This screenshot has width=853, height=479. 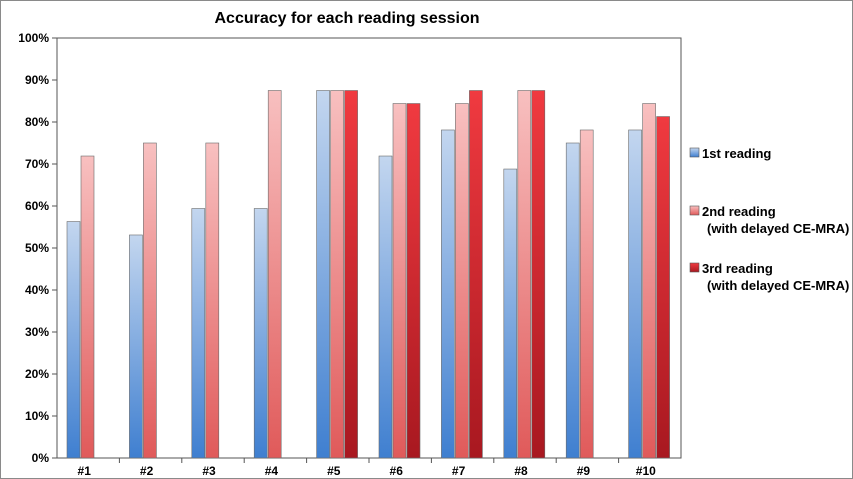 What do you see at coordinates (37, 374) in the screenshot?
I see `y-tick-label: 20%` at bounding box center [37, 374].